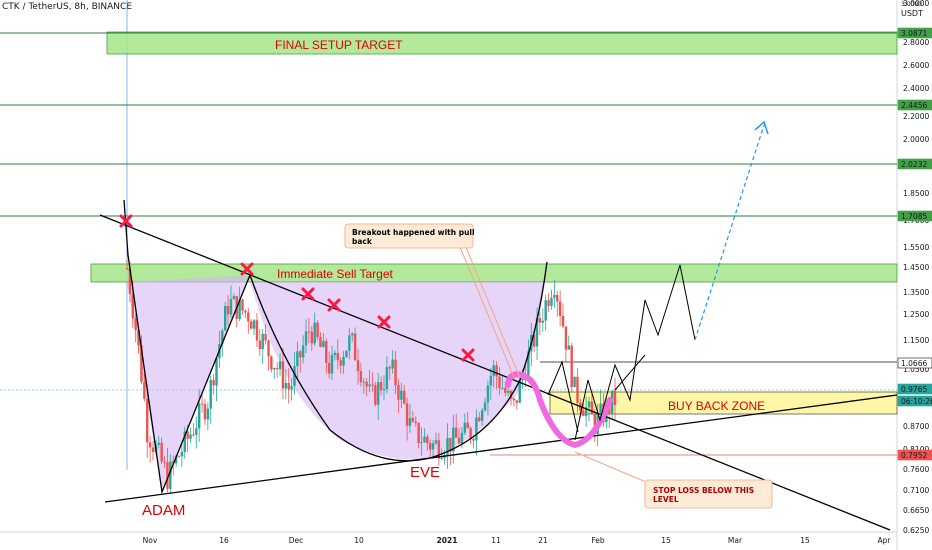 The height and width of the screenshot is (550, 932). I want to click on y-tick-label: 2.0000, so click(916, 139).